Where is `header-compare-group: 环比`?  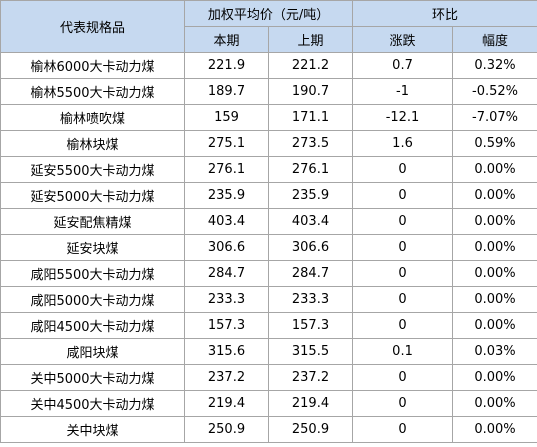 header-compare-group: 环比 is located at coordinates (444, 13).